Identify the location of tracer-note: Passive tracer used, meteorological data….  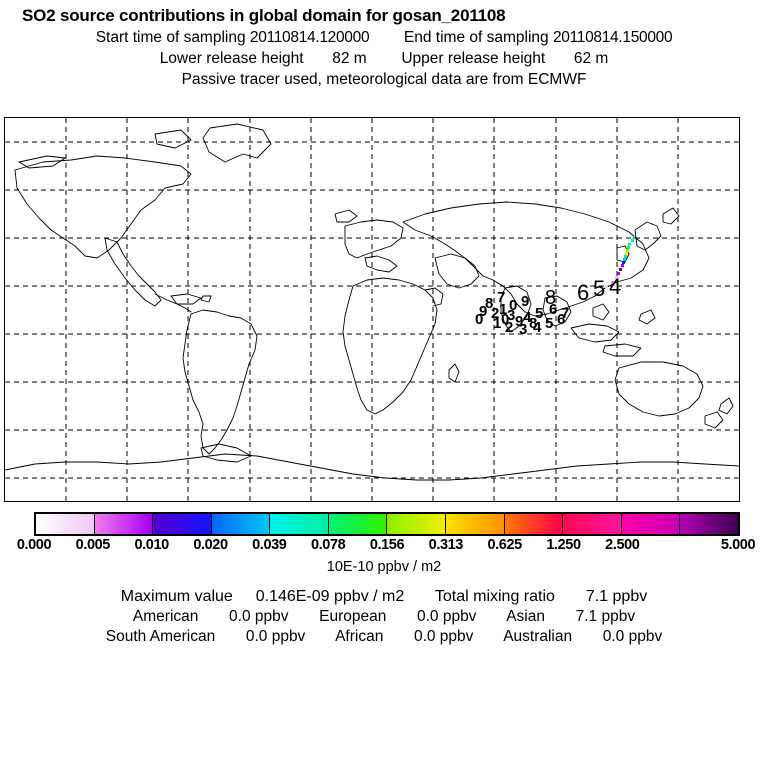
(384, 79).